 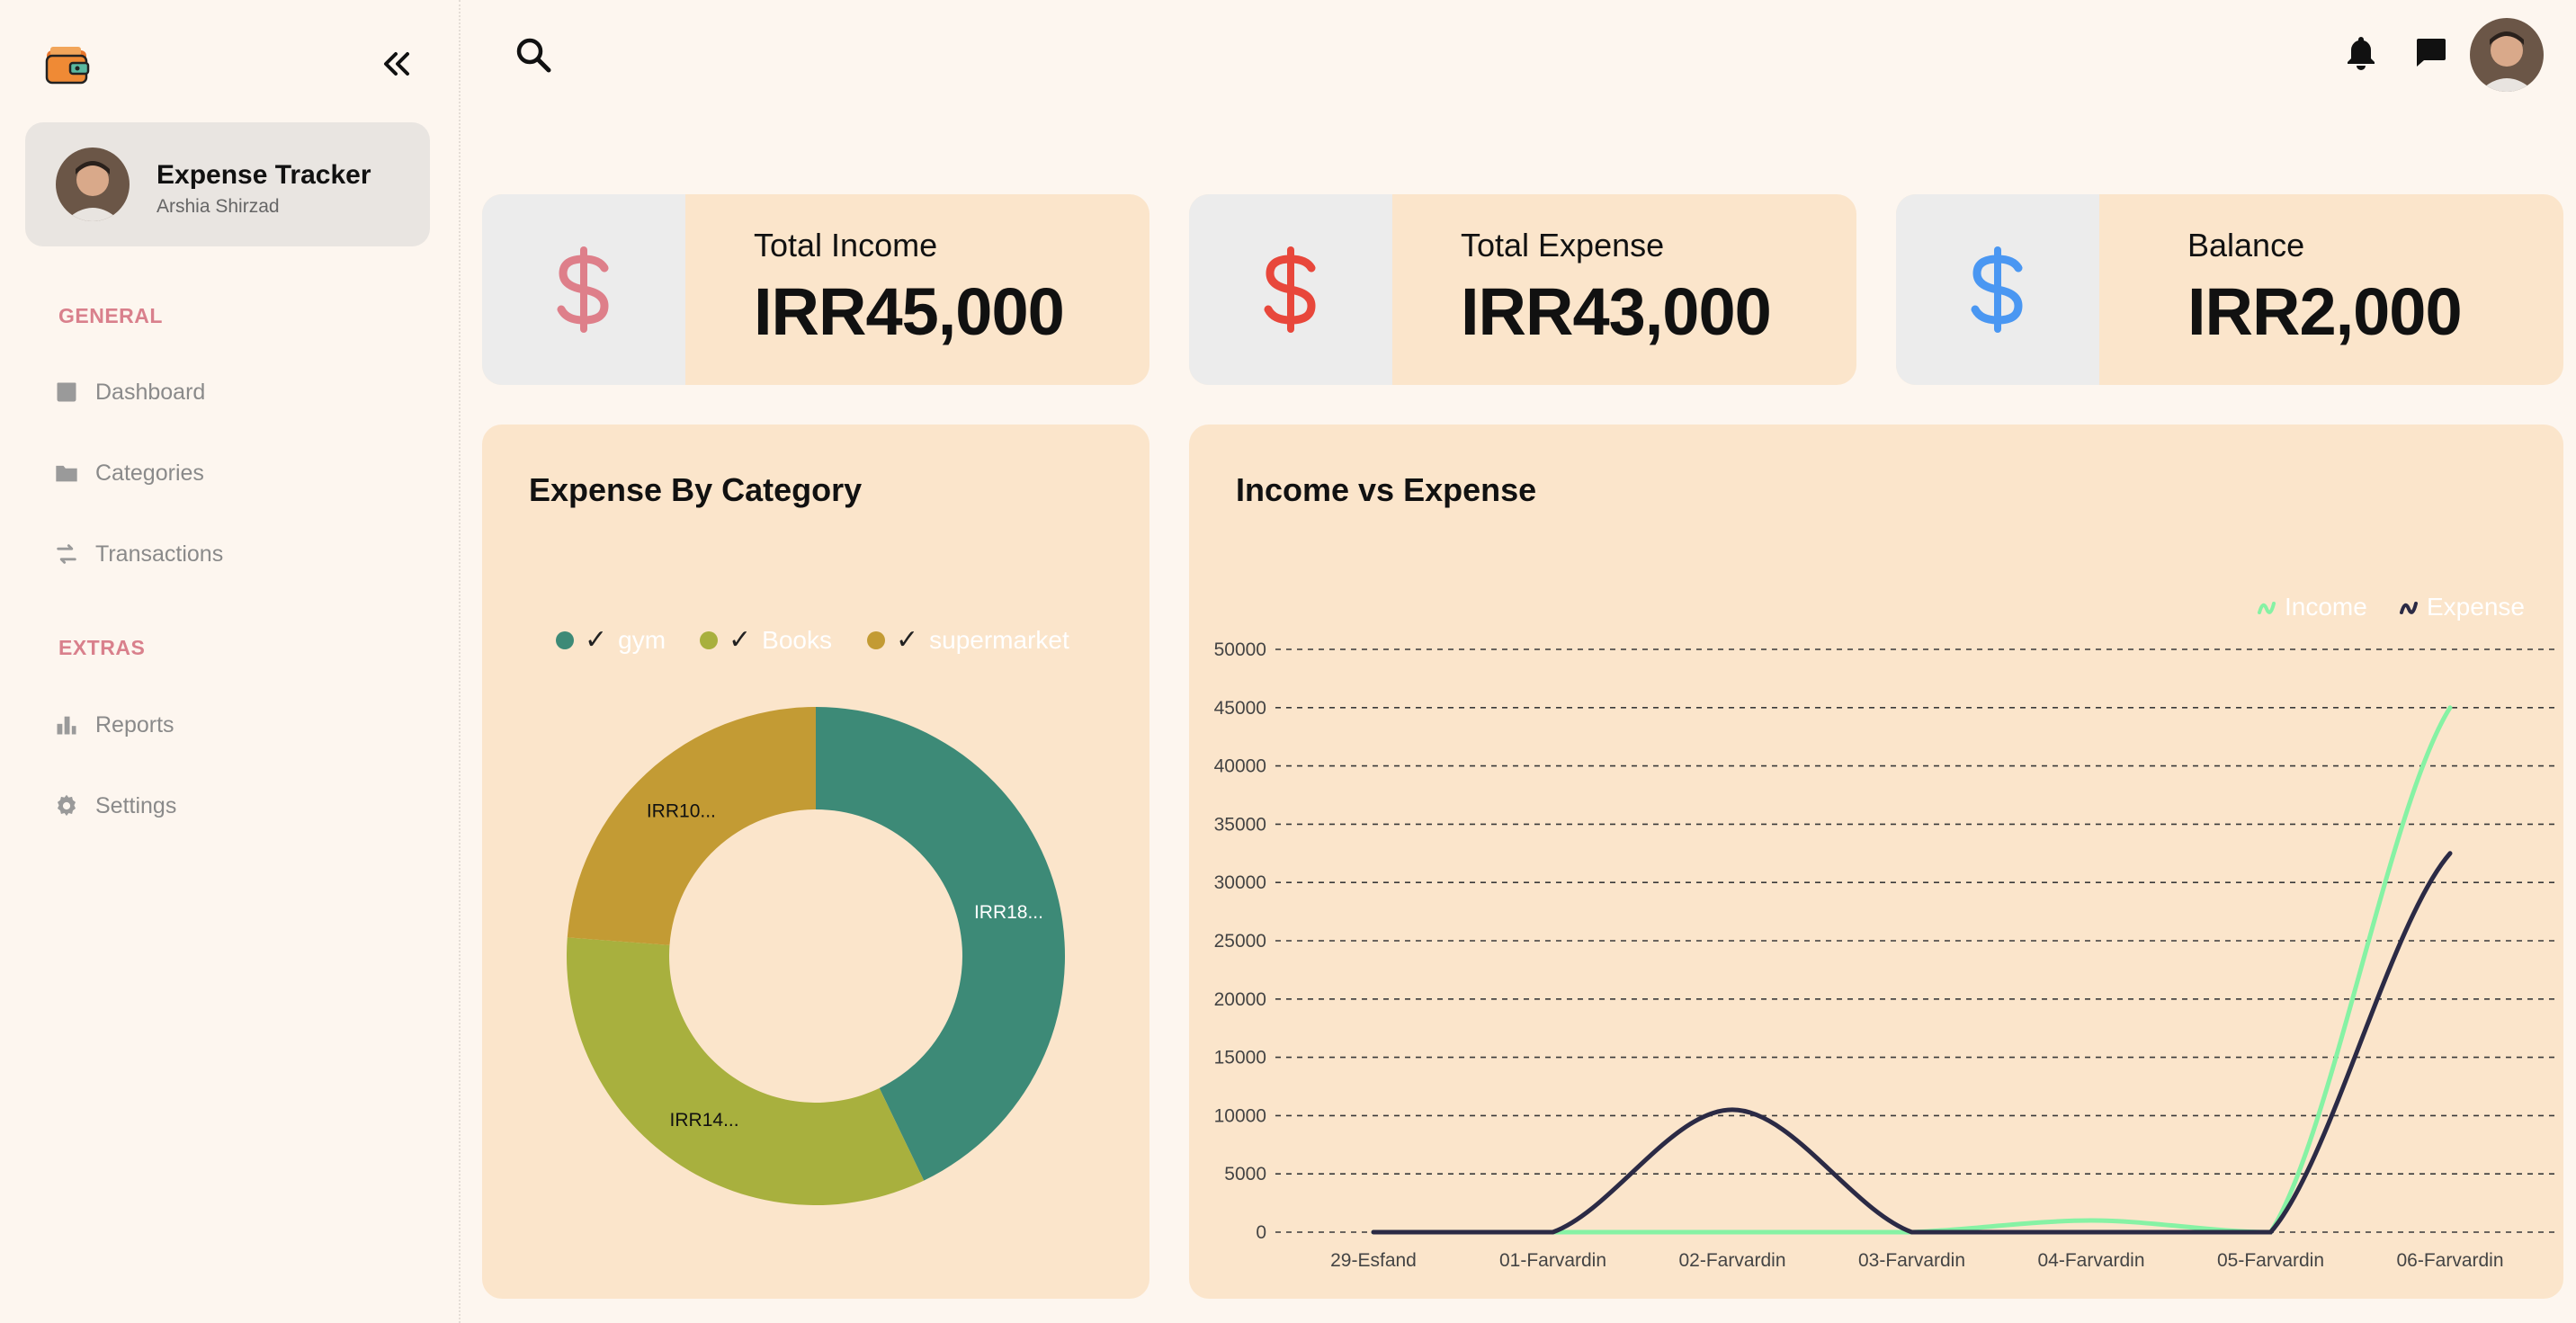 What do you see at coordinates (66, 392) in the screenshot?
I see `calendar-icon` at bounding box center [66, 392].